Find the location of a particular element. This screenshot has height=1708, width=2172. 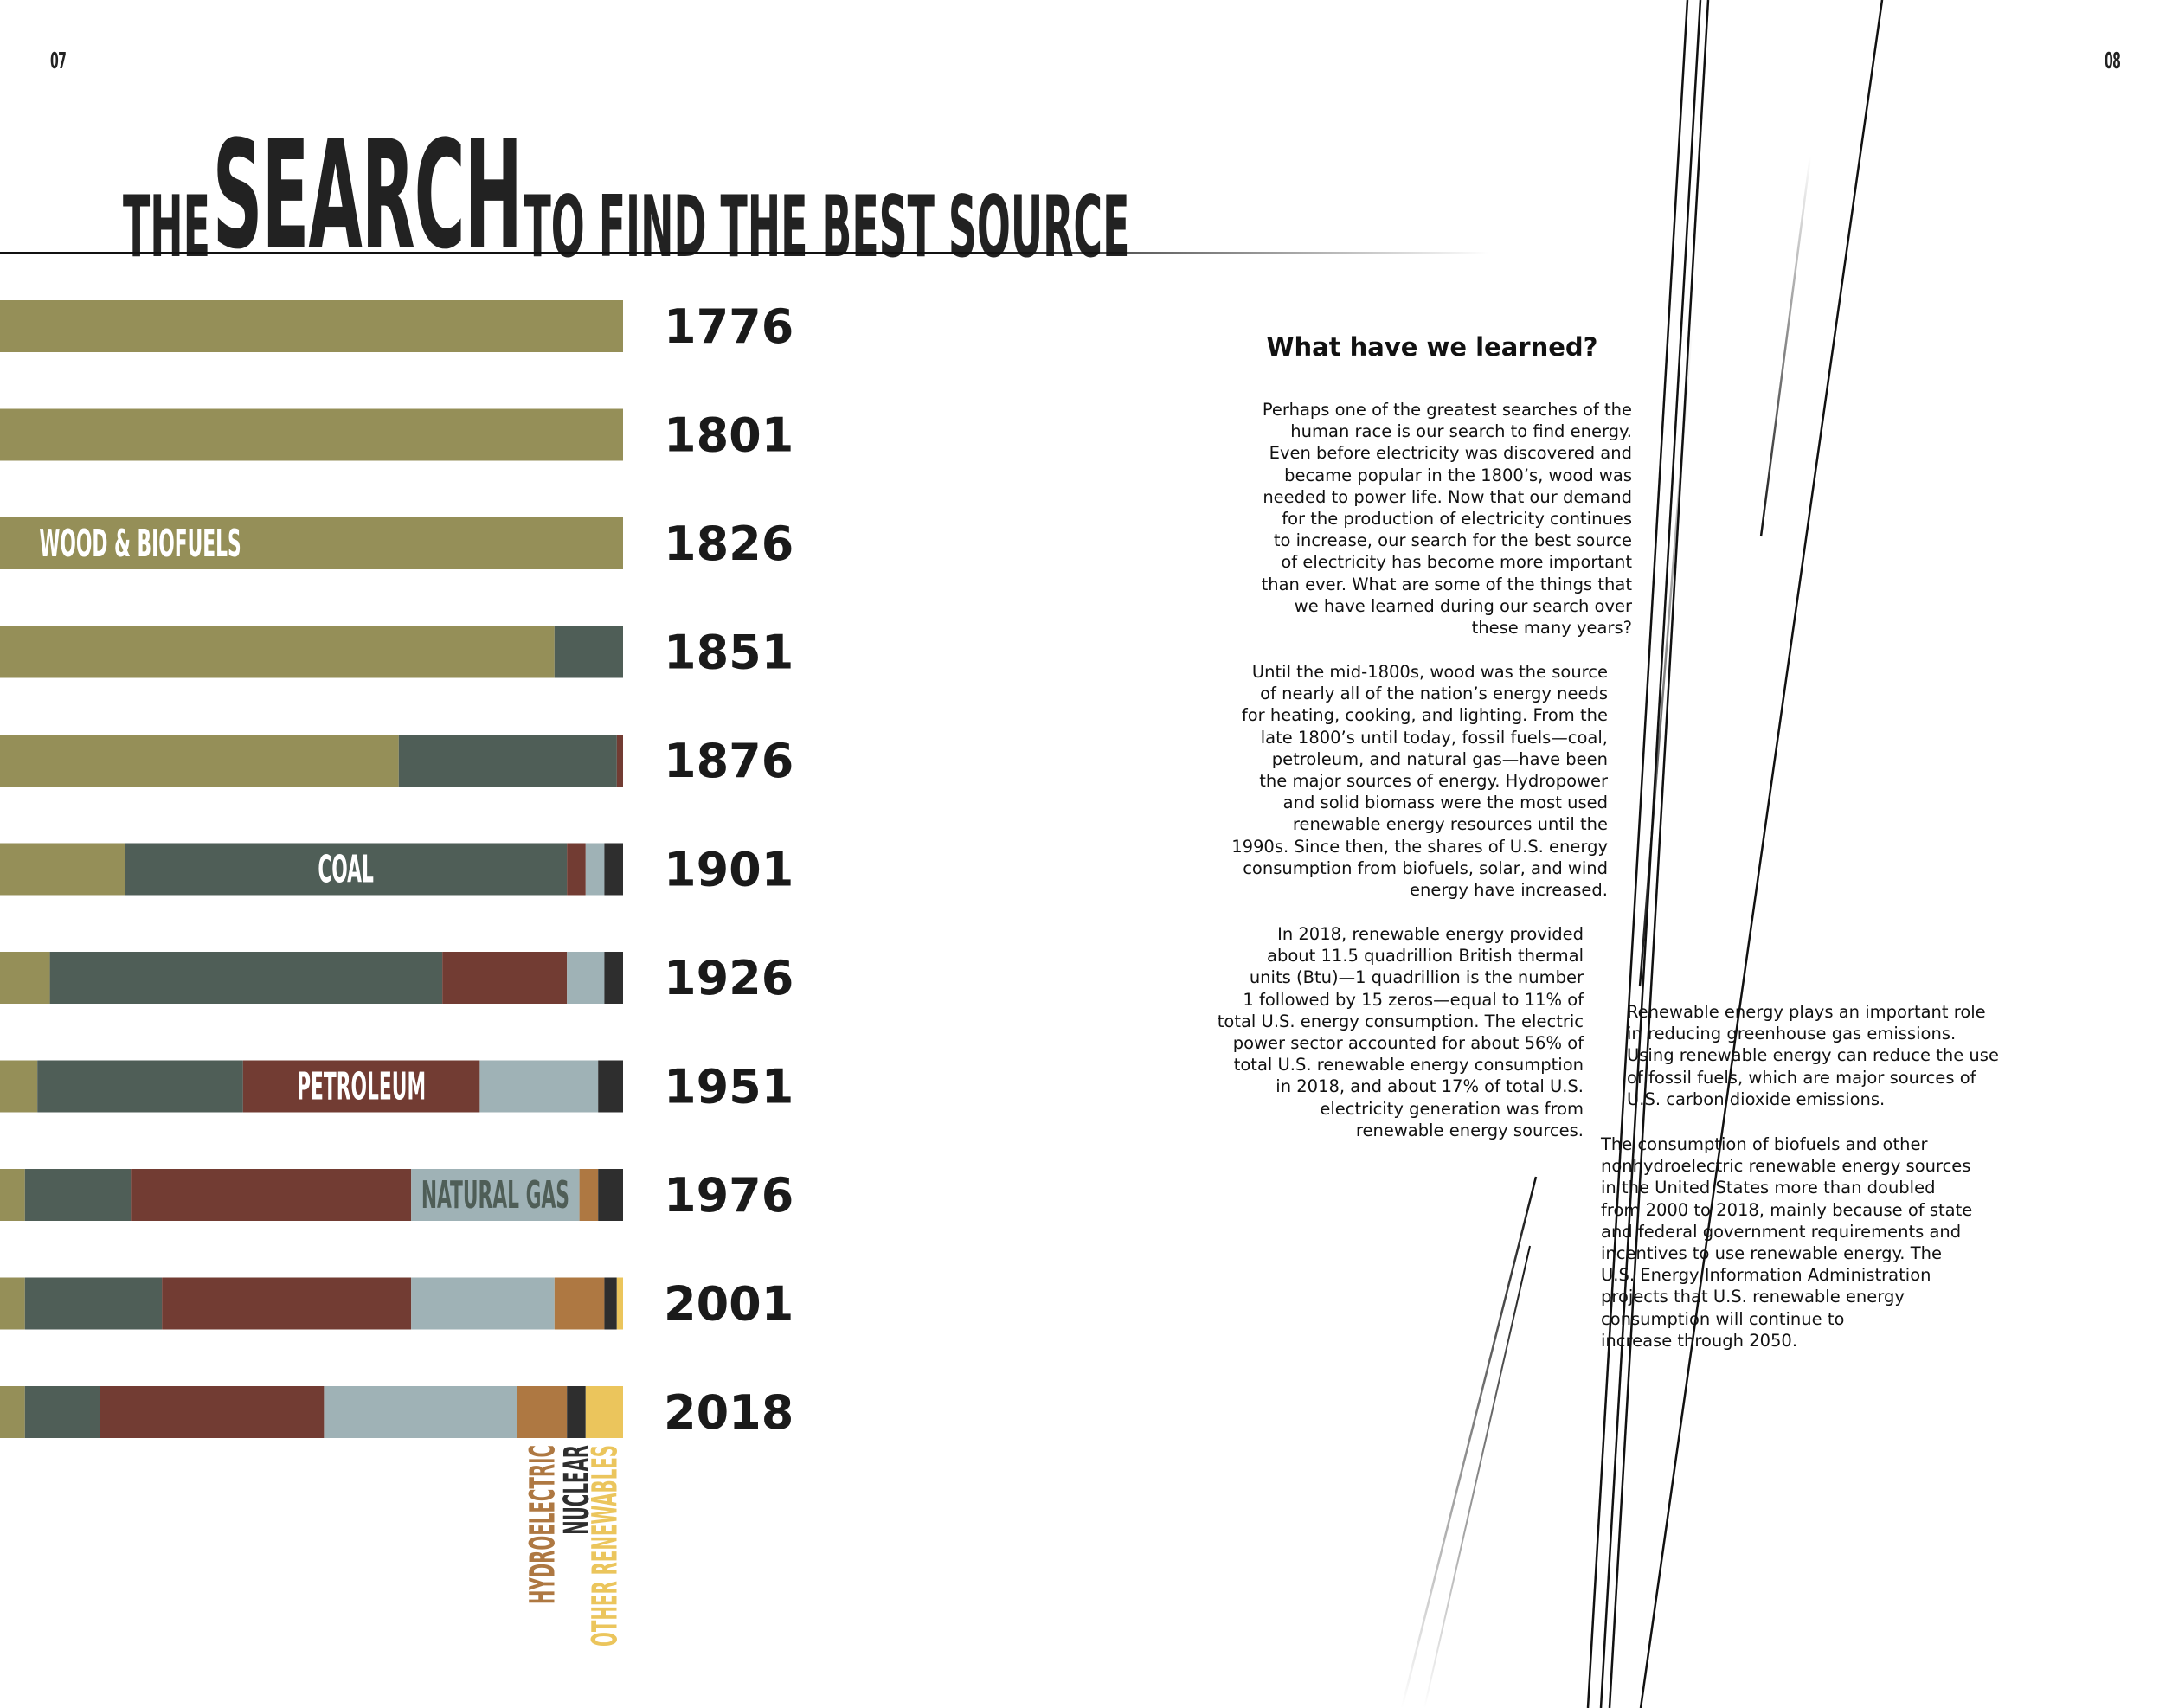

page-number-left: 07 is located at coordinates (59, 61).